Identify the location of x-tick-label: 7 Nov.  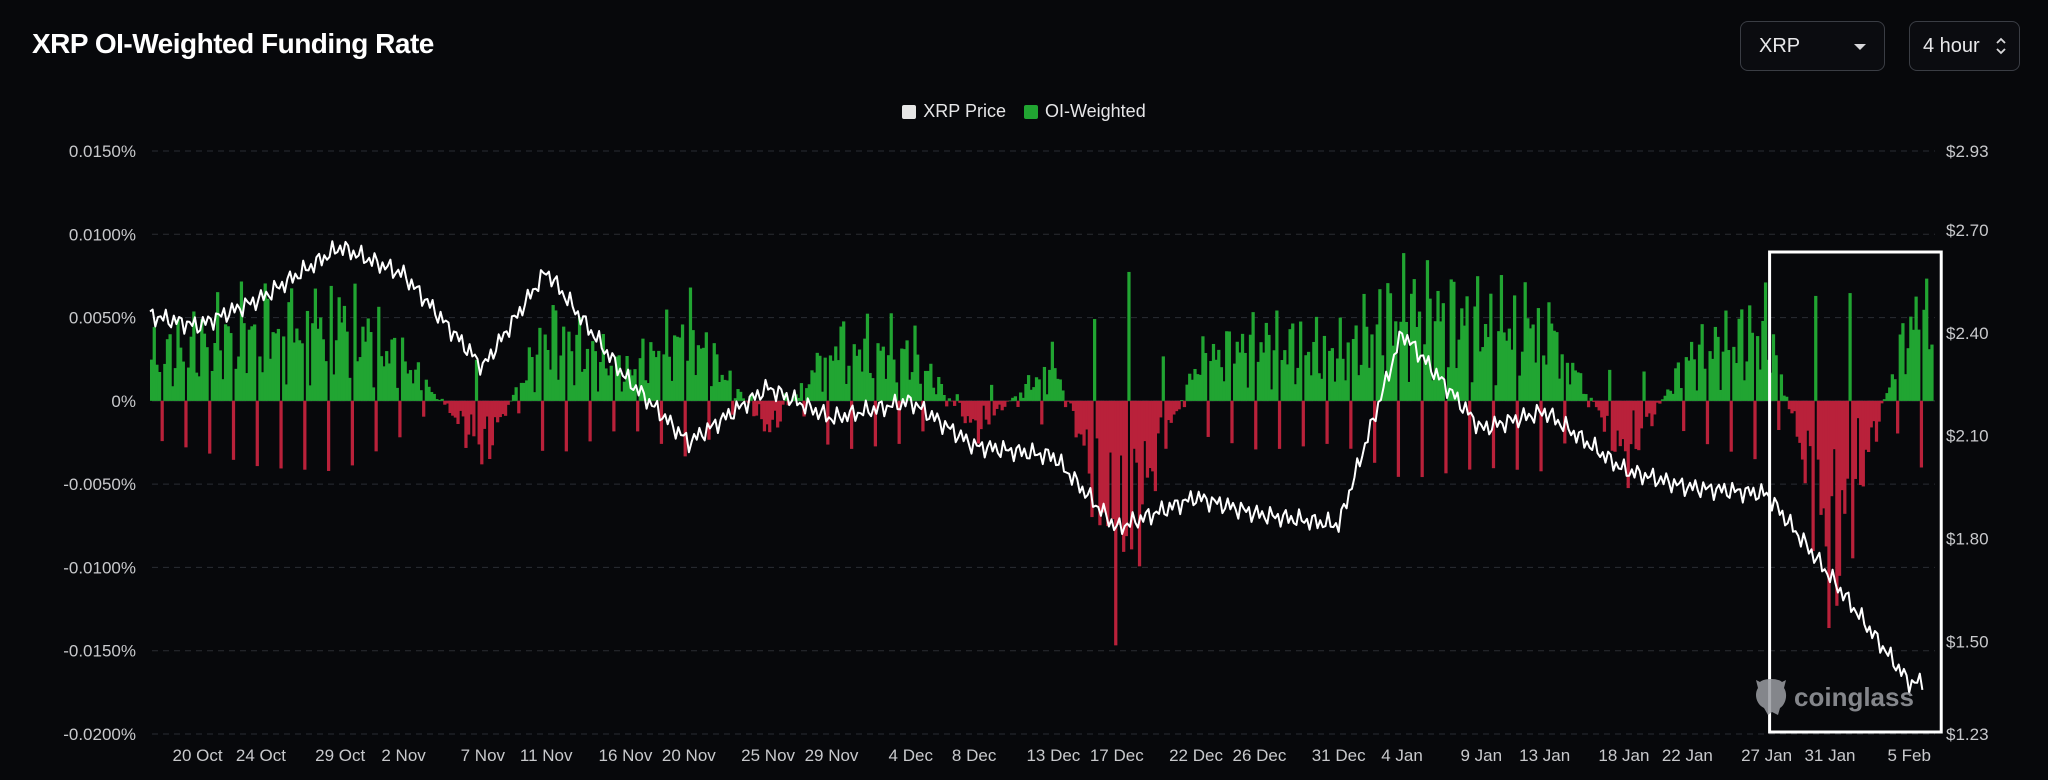
(483, 755).